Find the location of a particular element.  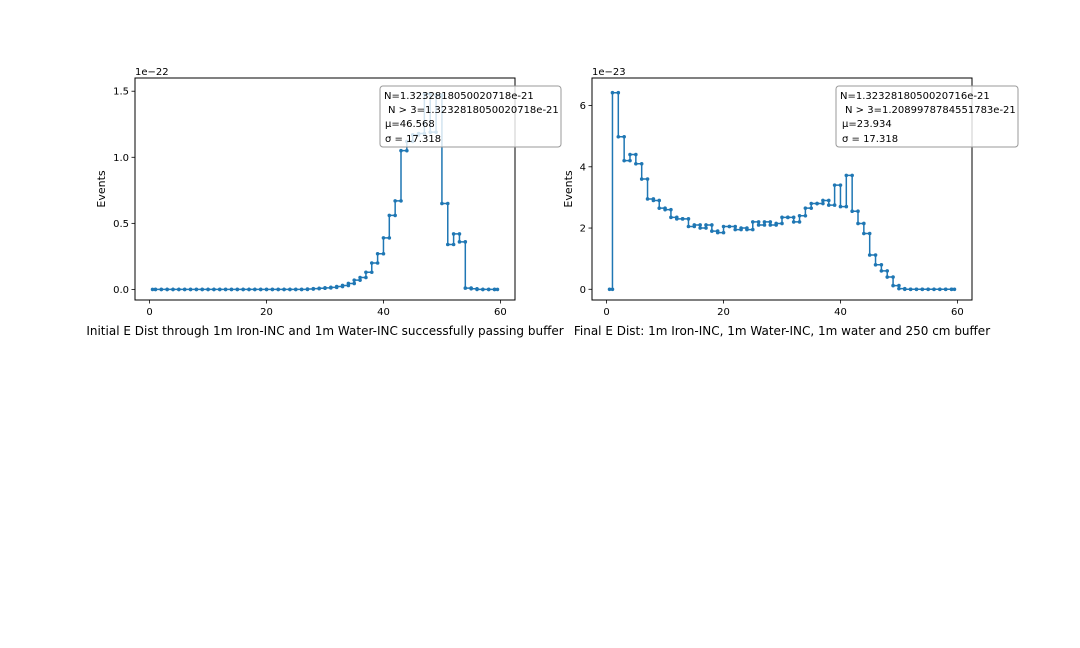

right-y-tick-label: 6 is located at coordinates (583, 106).